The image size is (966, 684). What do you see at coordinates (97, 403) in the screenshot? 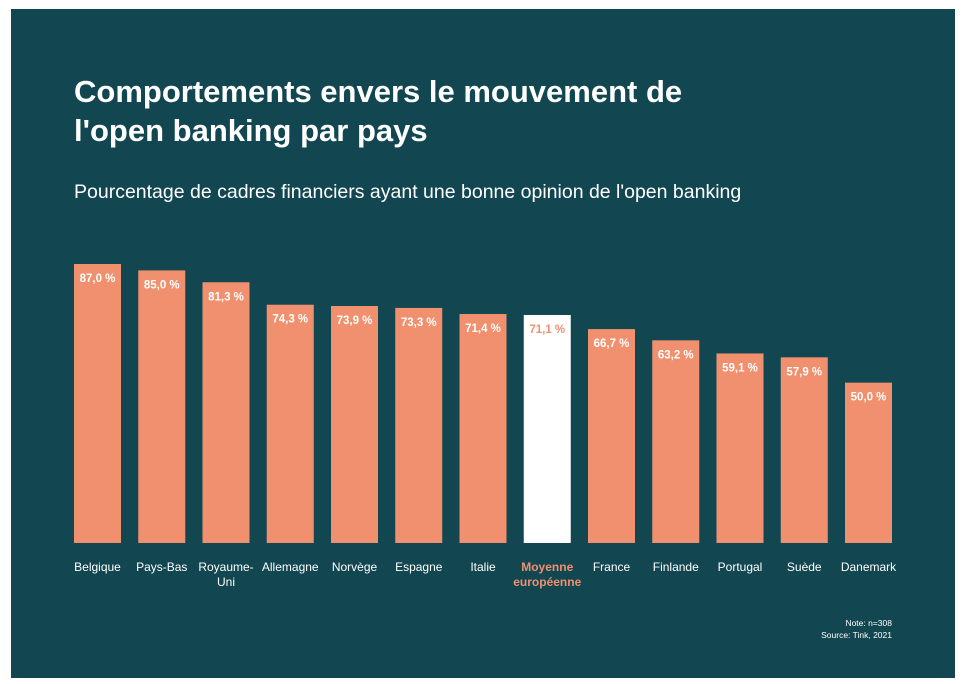
I see `bar-belgique` at bounding box center [97, 403].